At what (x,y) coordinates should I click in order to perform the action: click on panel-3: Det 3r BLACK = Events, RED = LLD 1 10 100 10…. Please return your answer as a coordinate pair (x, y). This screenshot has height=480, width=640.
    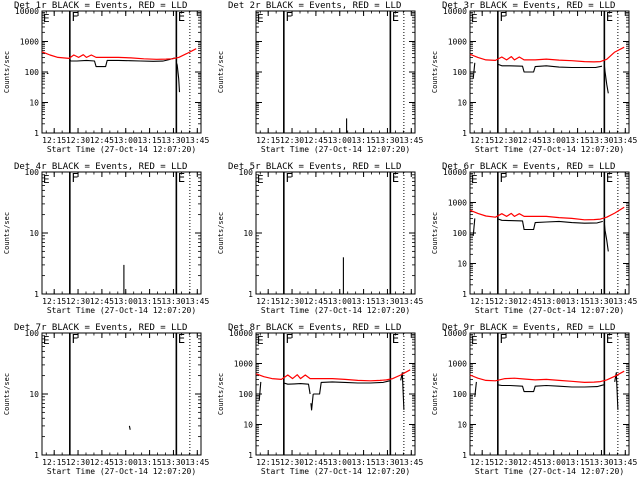
    Looking at the image, I should click on (534, 77).